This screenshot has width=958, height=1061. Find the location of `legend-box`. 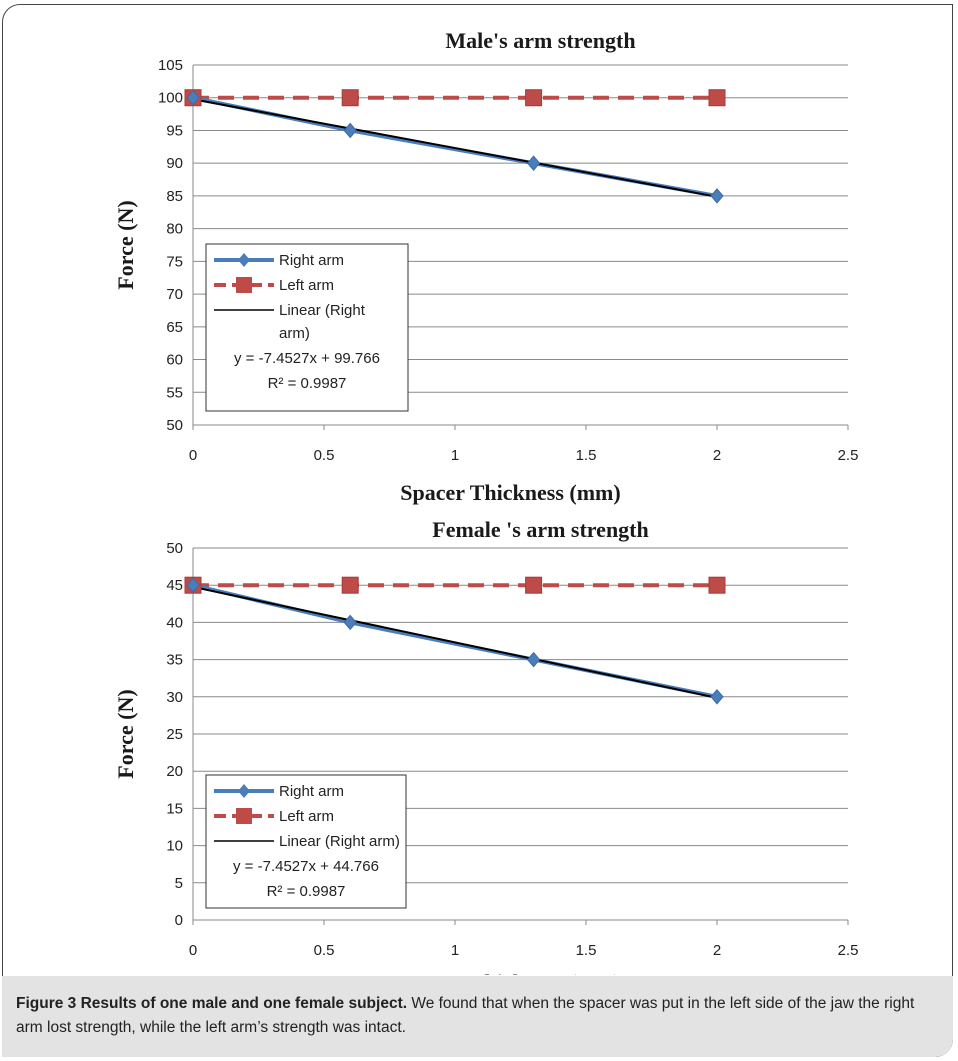

legend-box is located at coordinates (307, 327).